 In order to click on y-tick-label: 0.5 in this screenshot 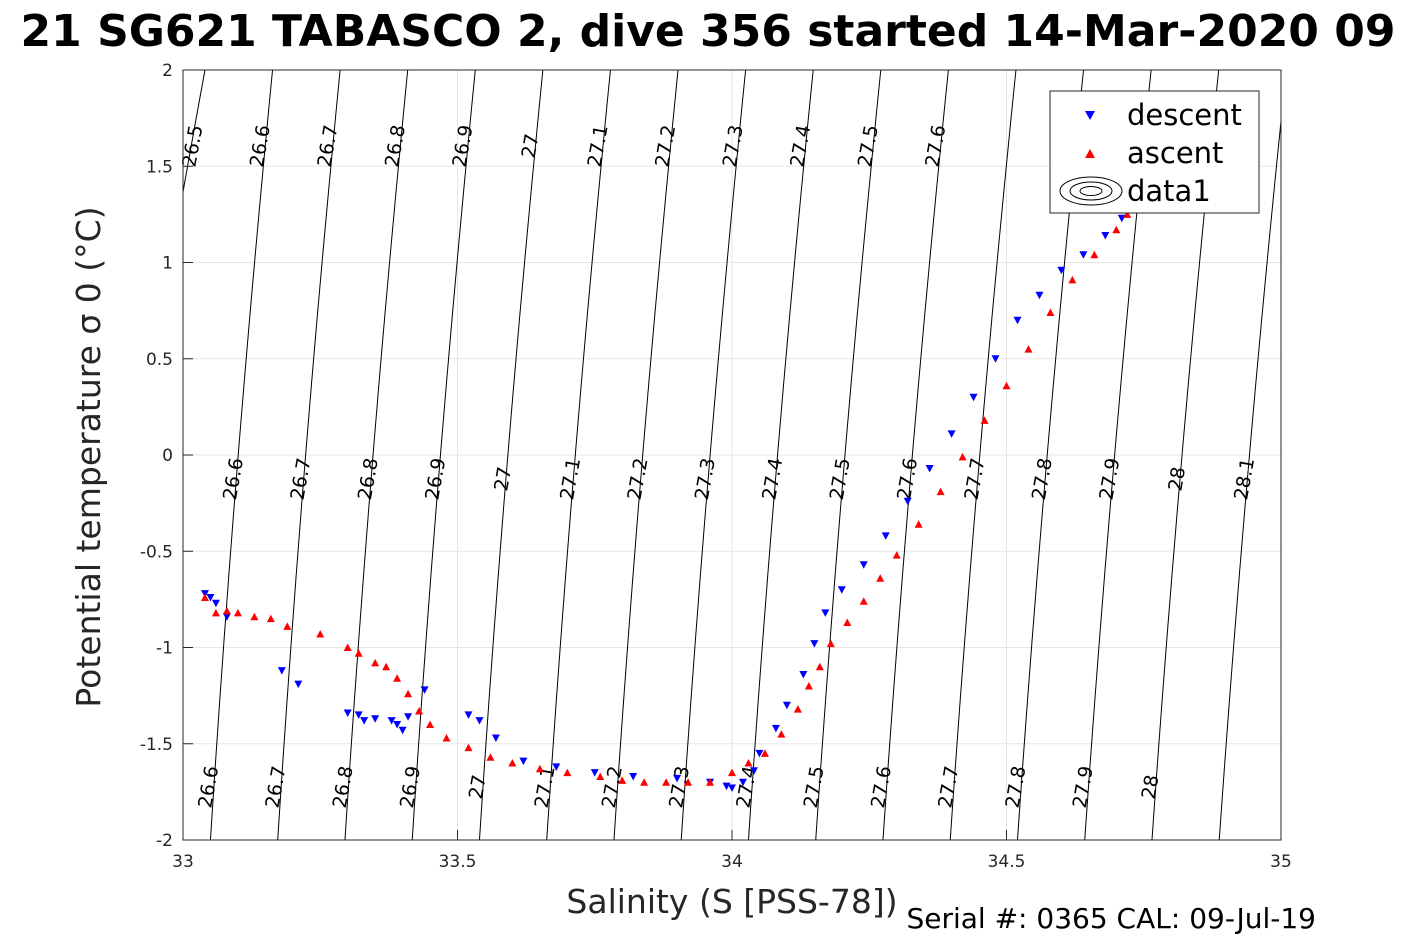, I will do `click(159, 360)`.